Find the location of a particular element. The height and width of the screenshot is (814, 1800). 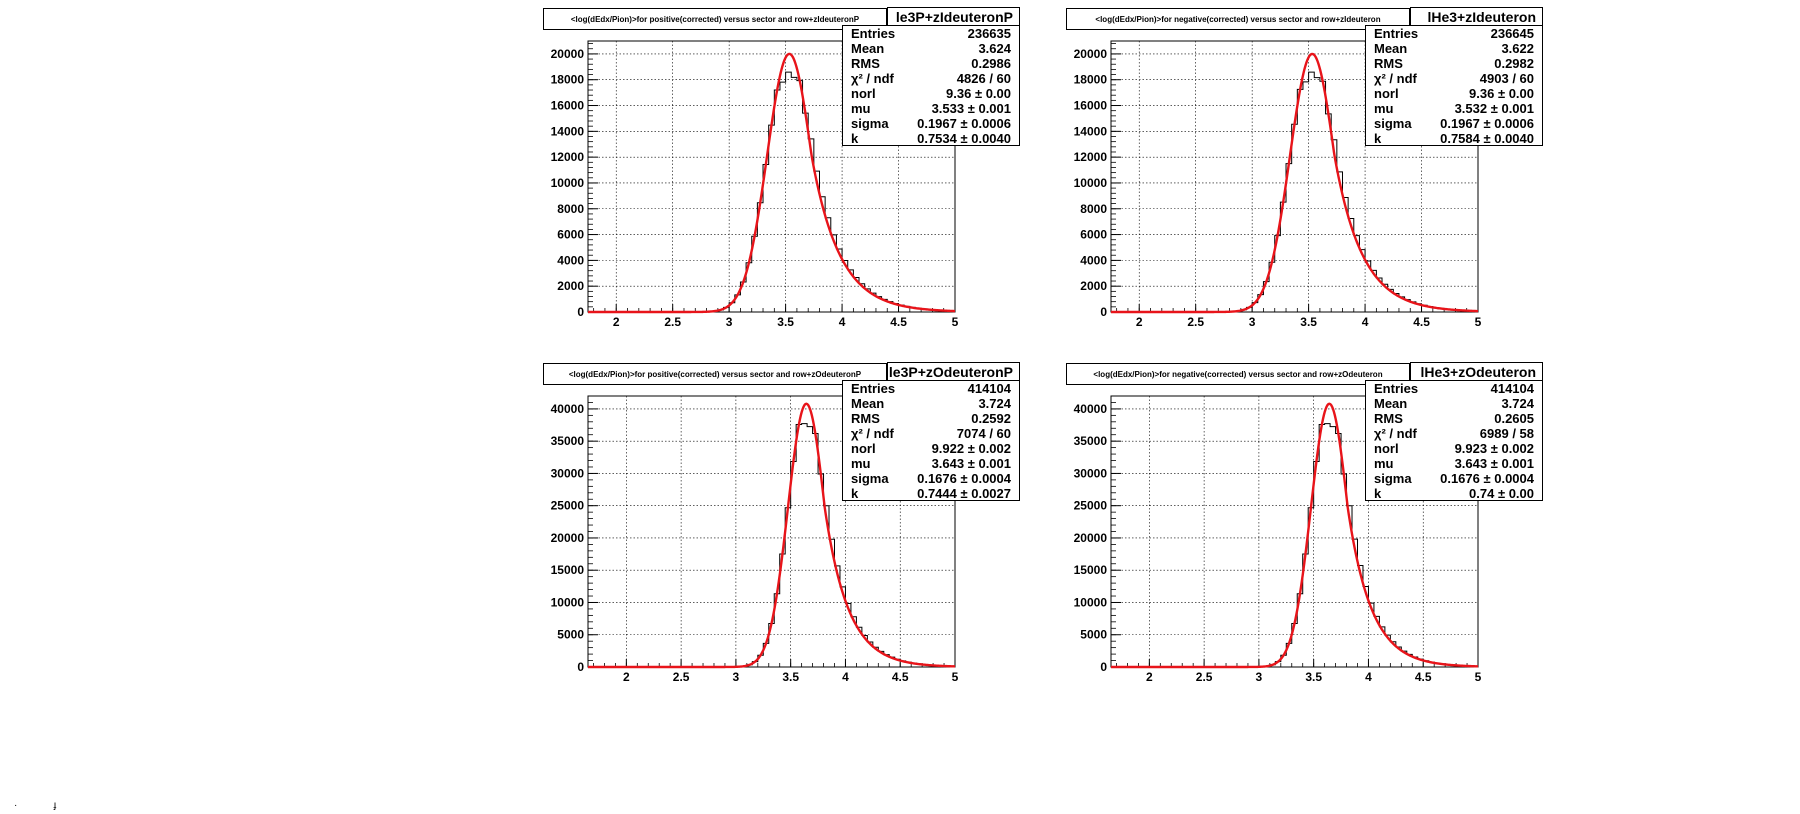

y-tick-label: 5000 is located at coordinates (570, 635).